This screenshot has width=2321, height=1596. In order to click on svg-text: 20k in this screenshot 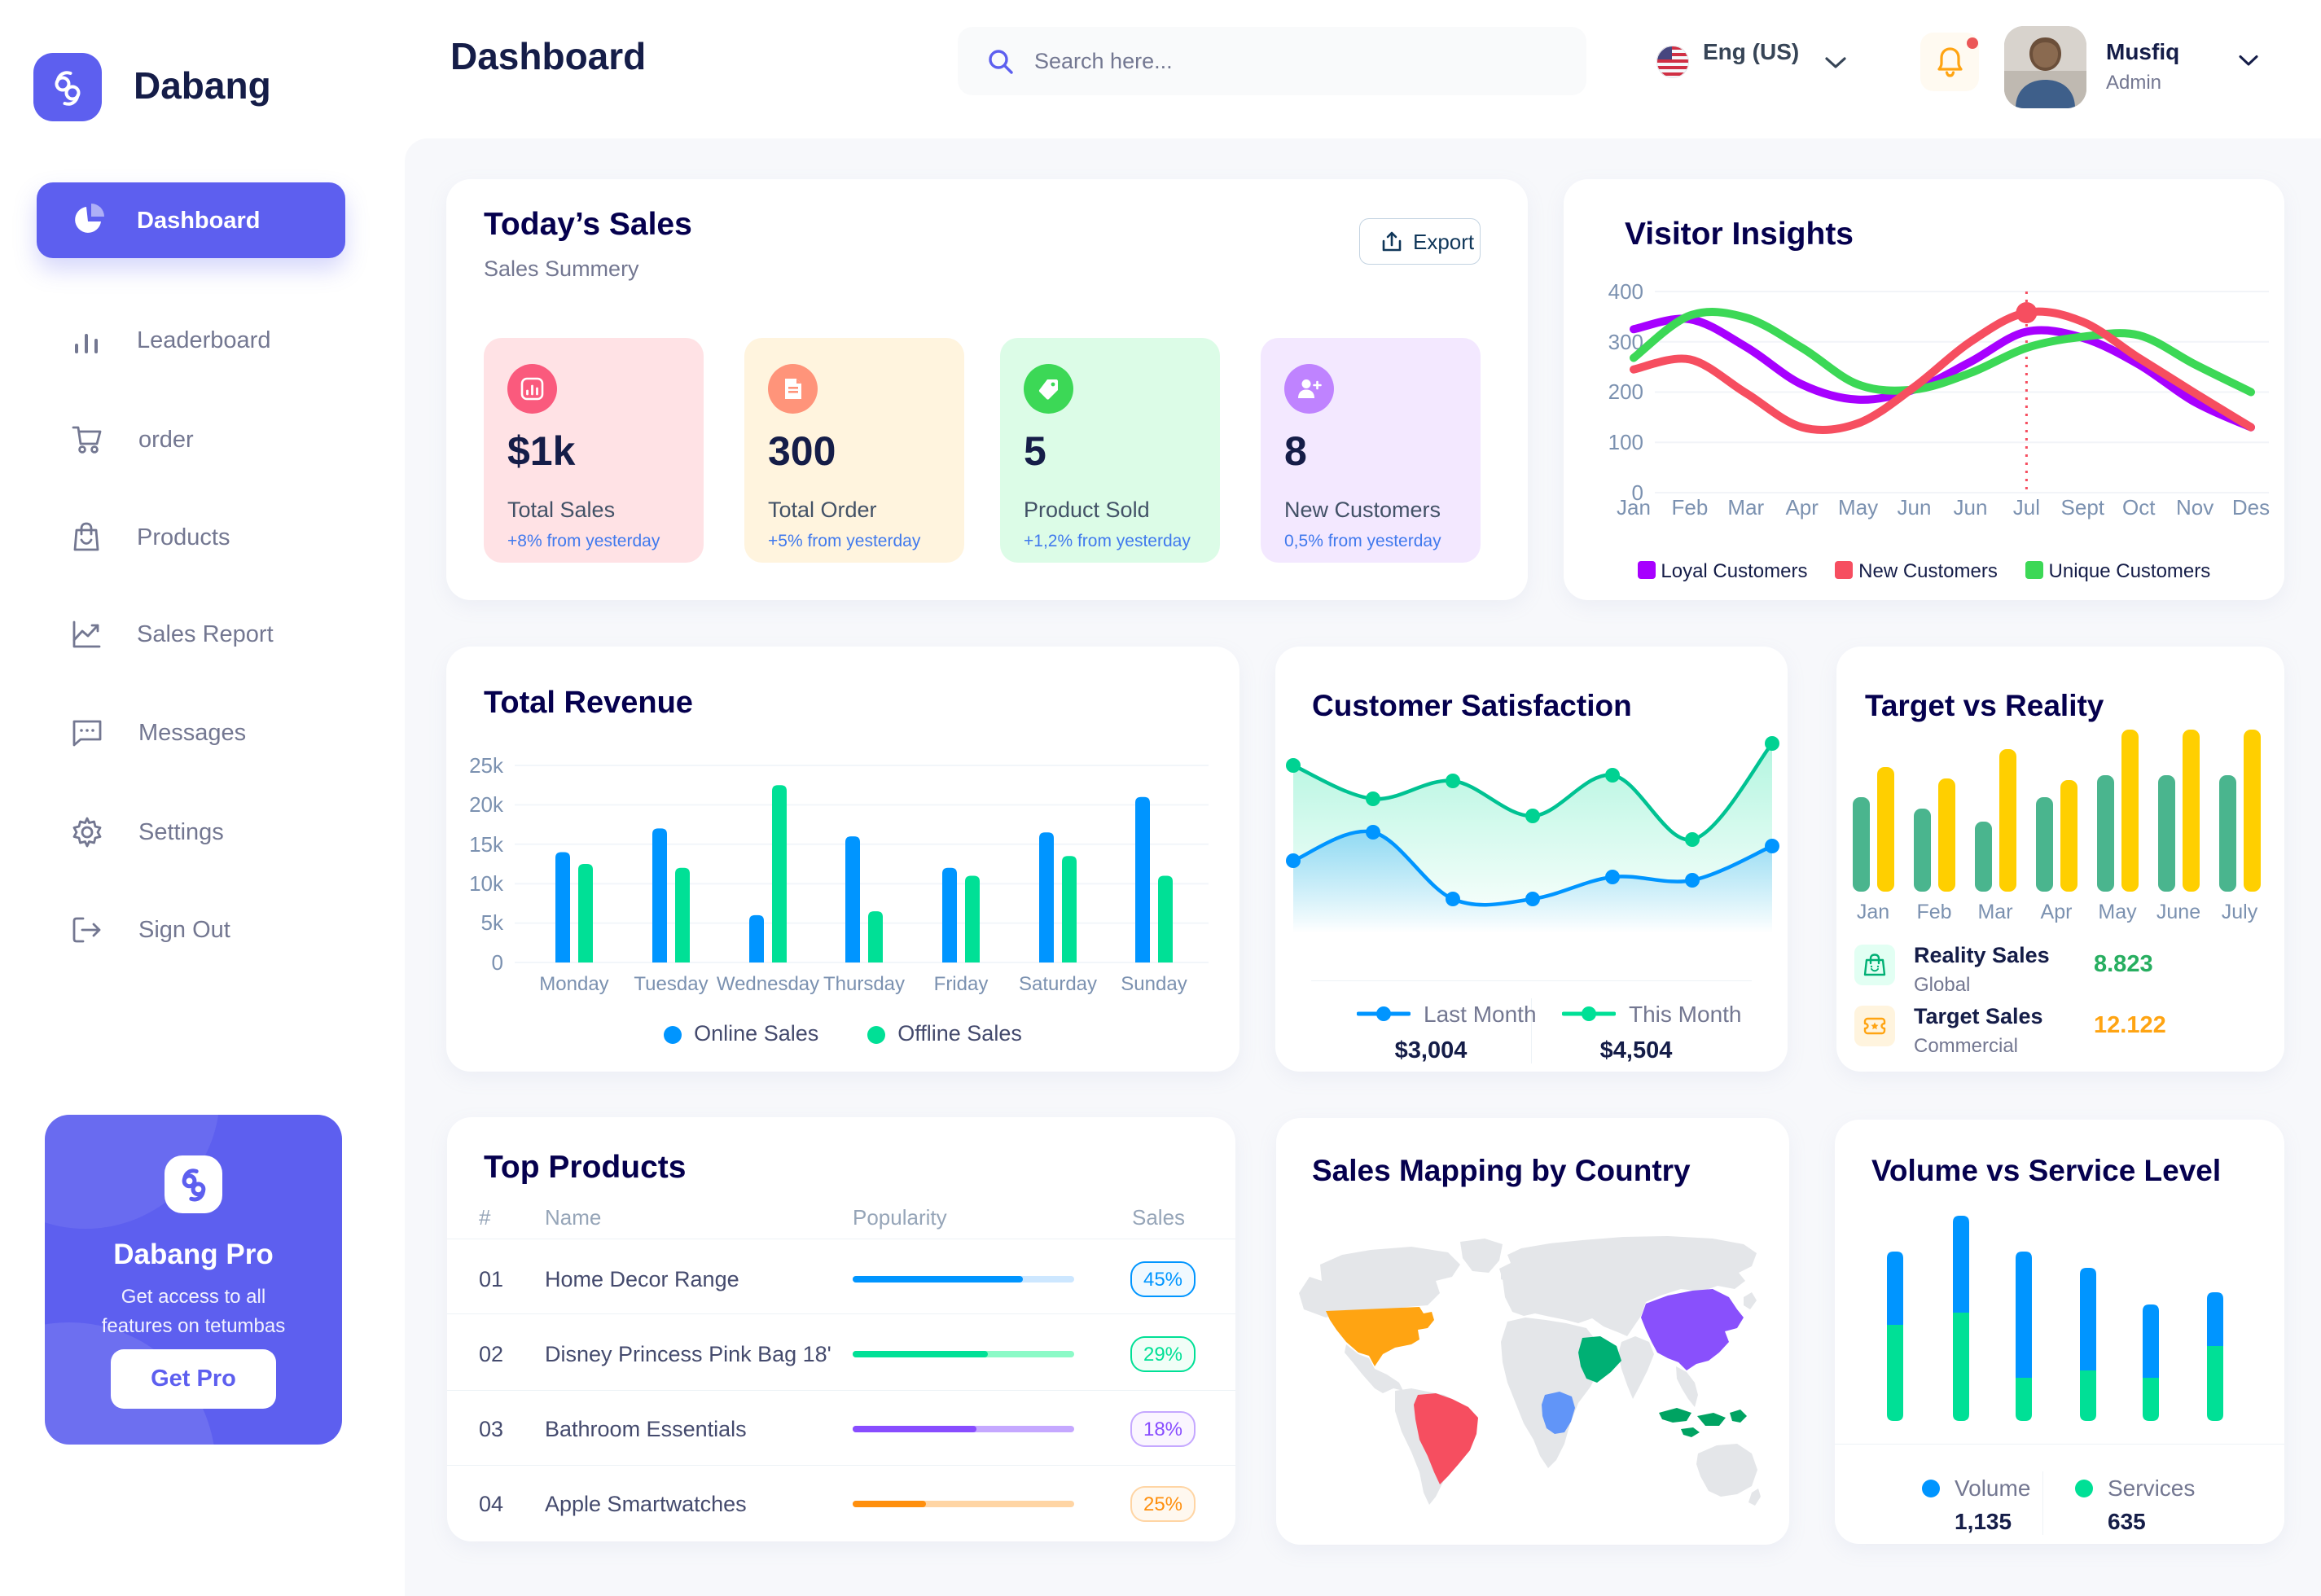, I will do `click(486, 804)`.